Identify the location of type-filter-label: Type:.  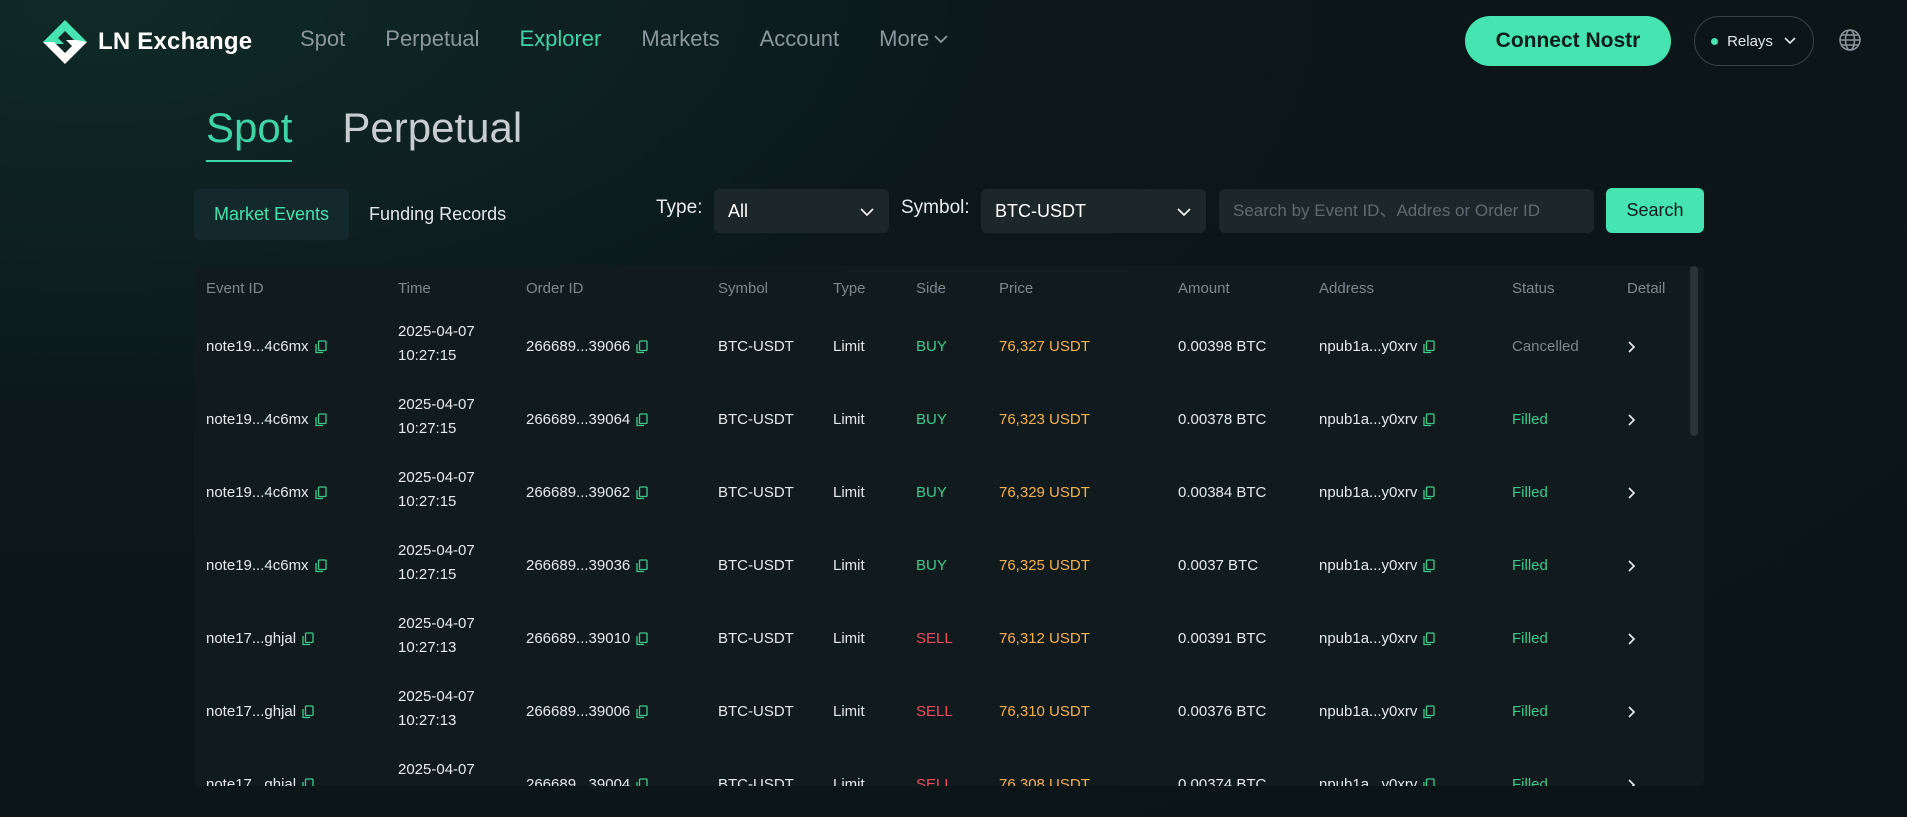
(679, 207).